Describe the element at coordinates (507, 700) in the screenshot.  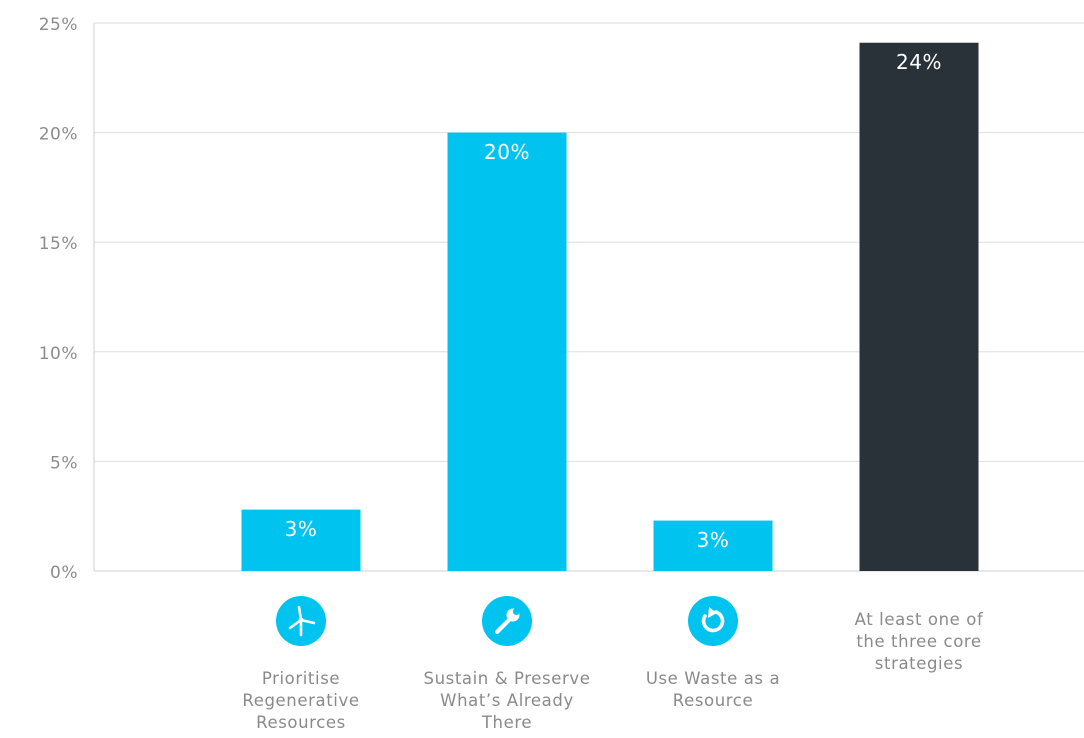
I see `category-label: Sustain & Preserve What’s Already There` at that location.